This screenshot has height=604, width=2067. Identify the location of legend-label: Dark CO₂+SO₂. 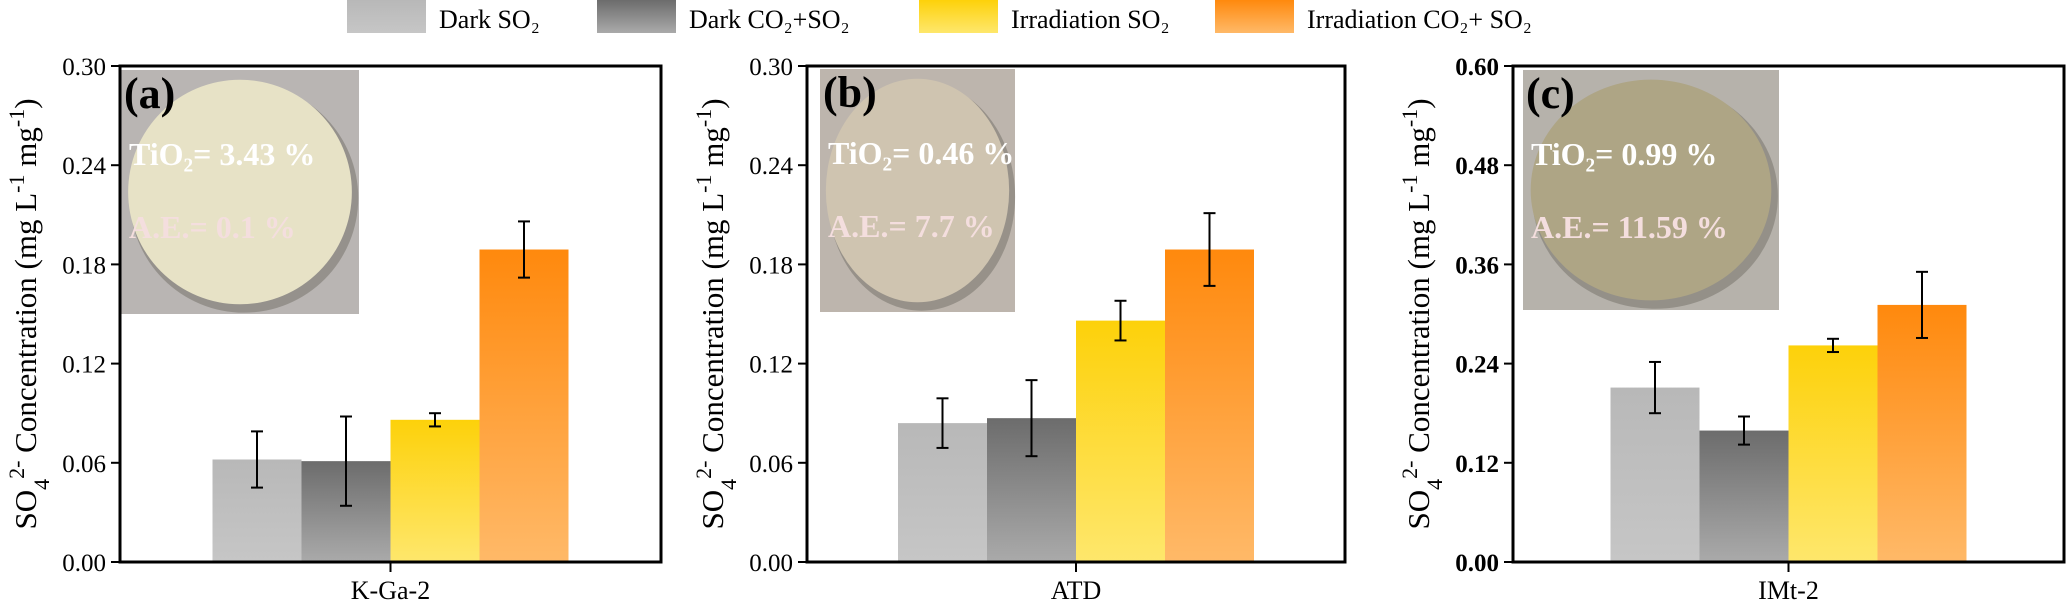
(769, 19).